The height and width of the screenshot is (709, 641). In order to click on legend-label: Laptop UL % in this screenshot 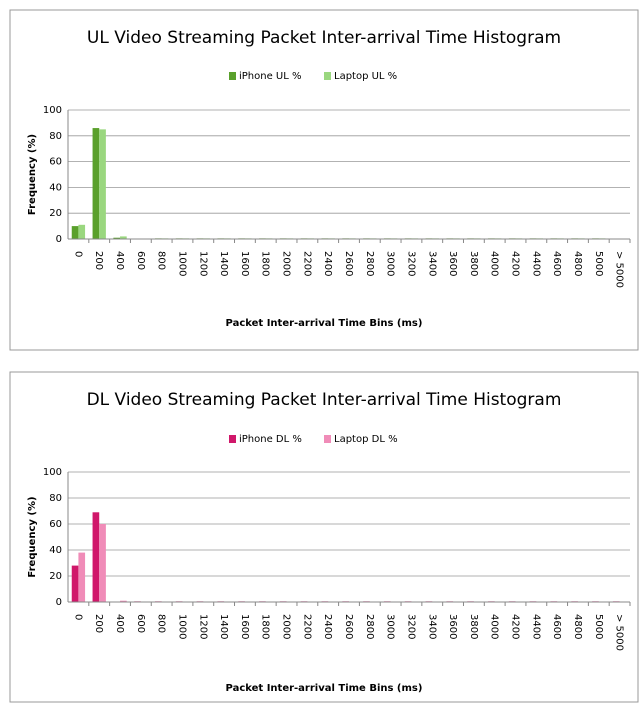, I will do `click(365, 76)`.